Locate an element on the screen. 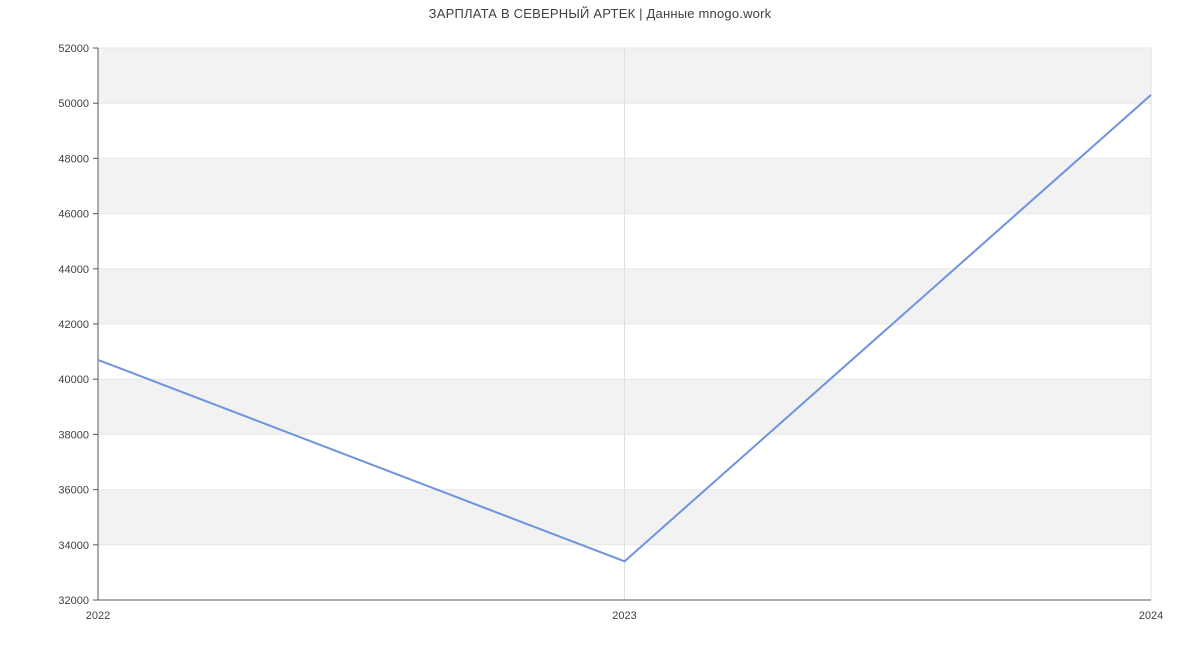 Image resolution: width=1200 pixels, height=650 pixels. y-tick-label: 32000 is located at coordinates (73, 601).